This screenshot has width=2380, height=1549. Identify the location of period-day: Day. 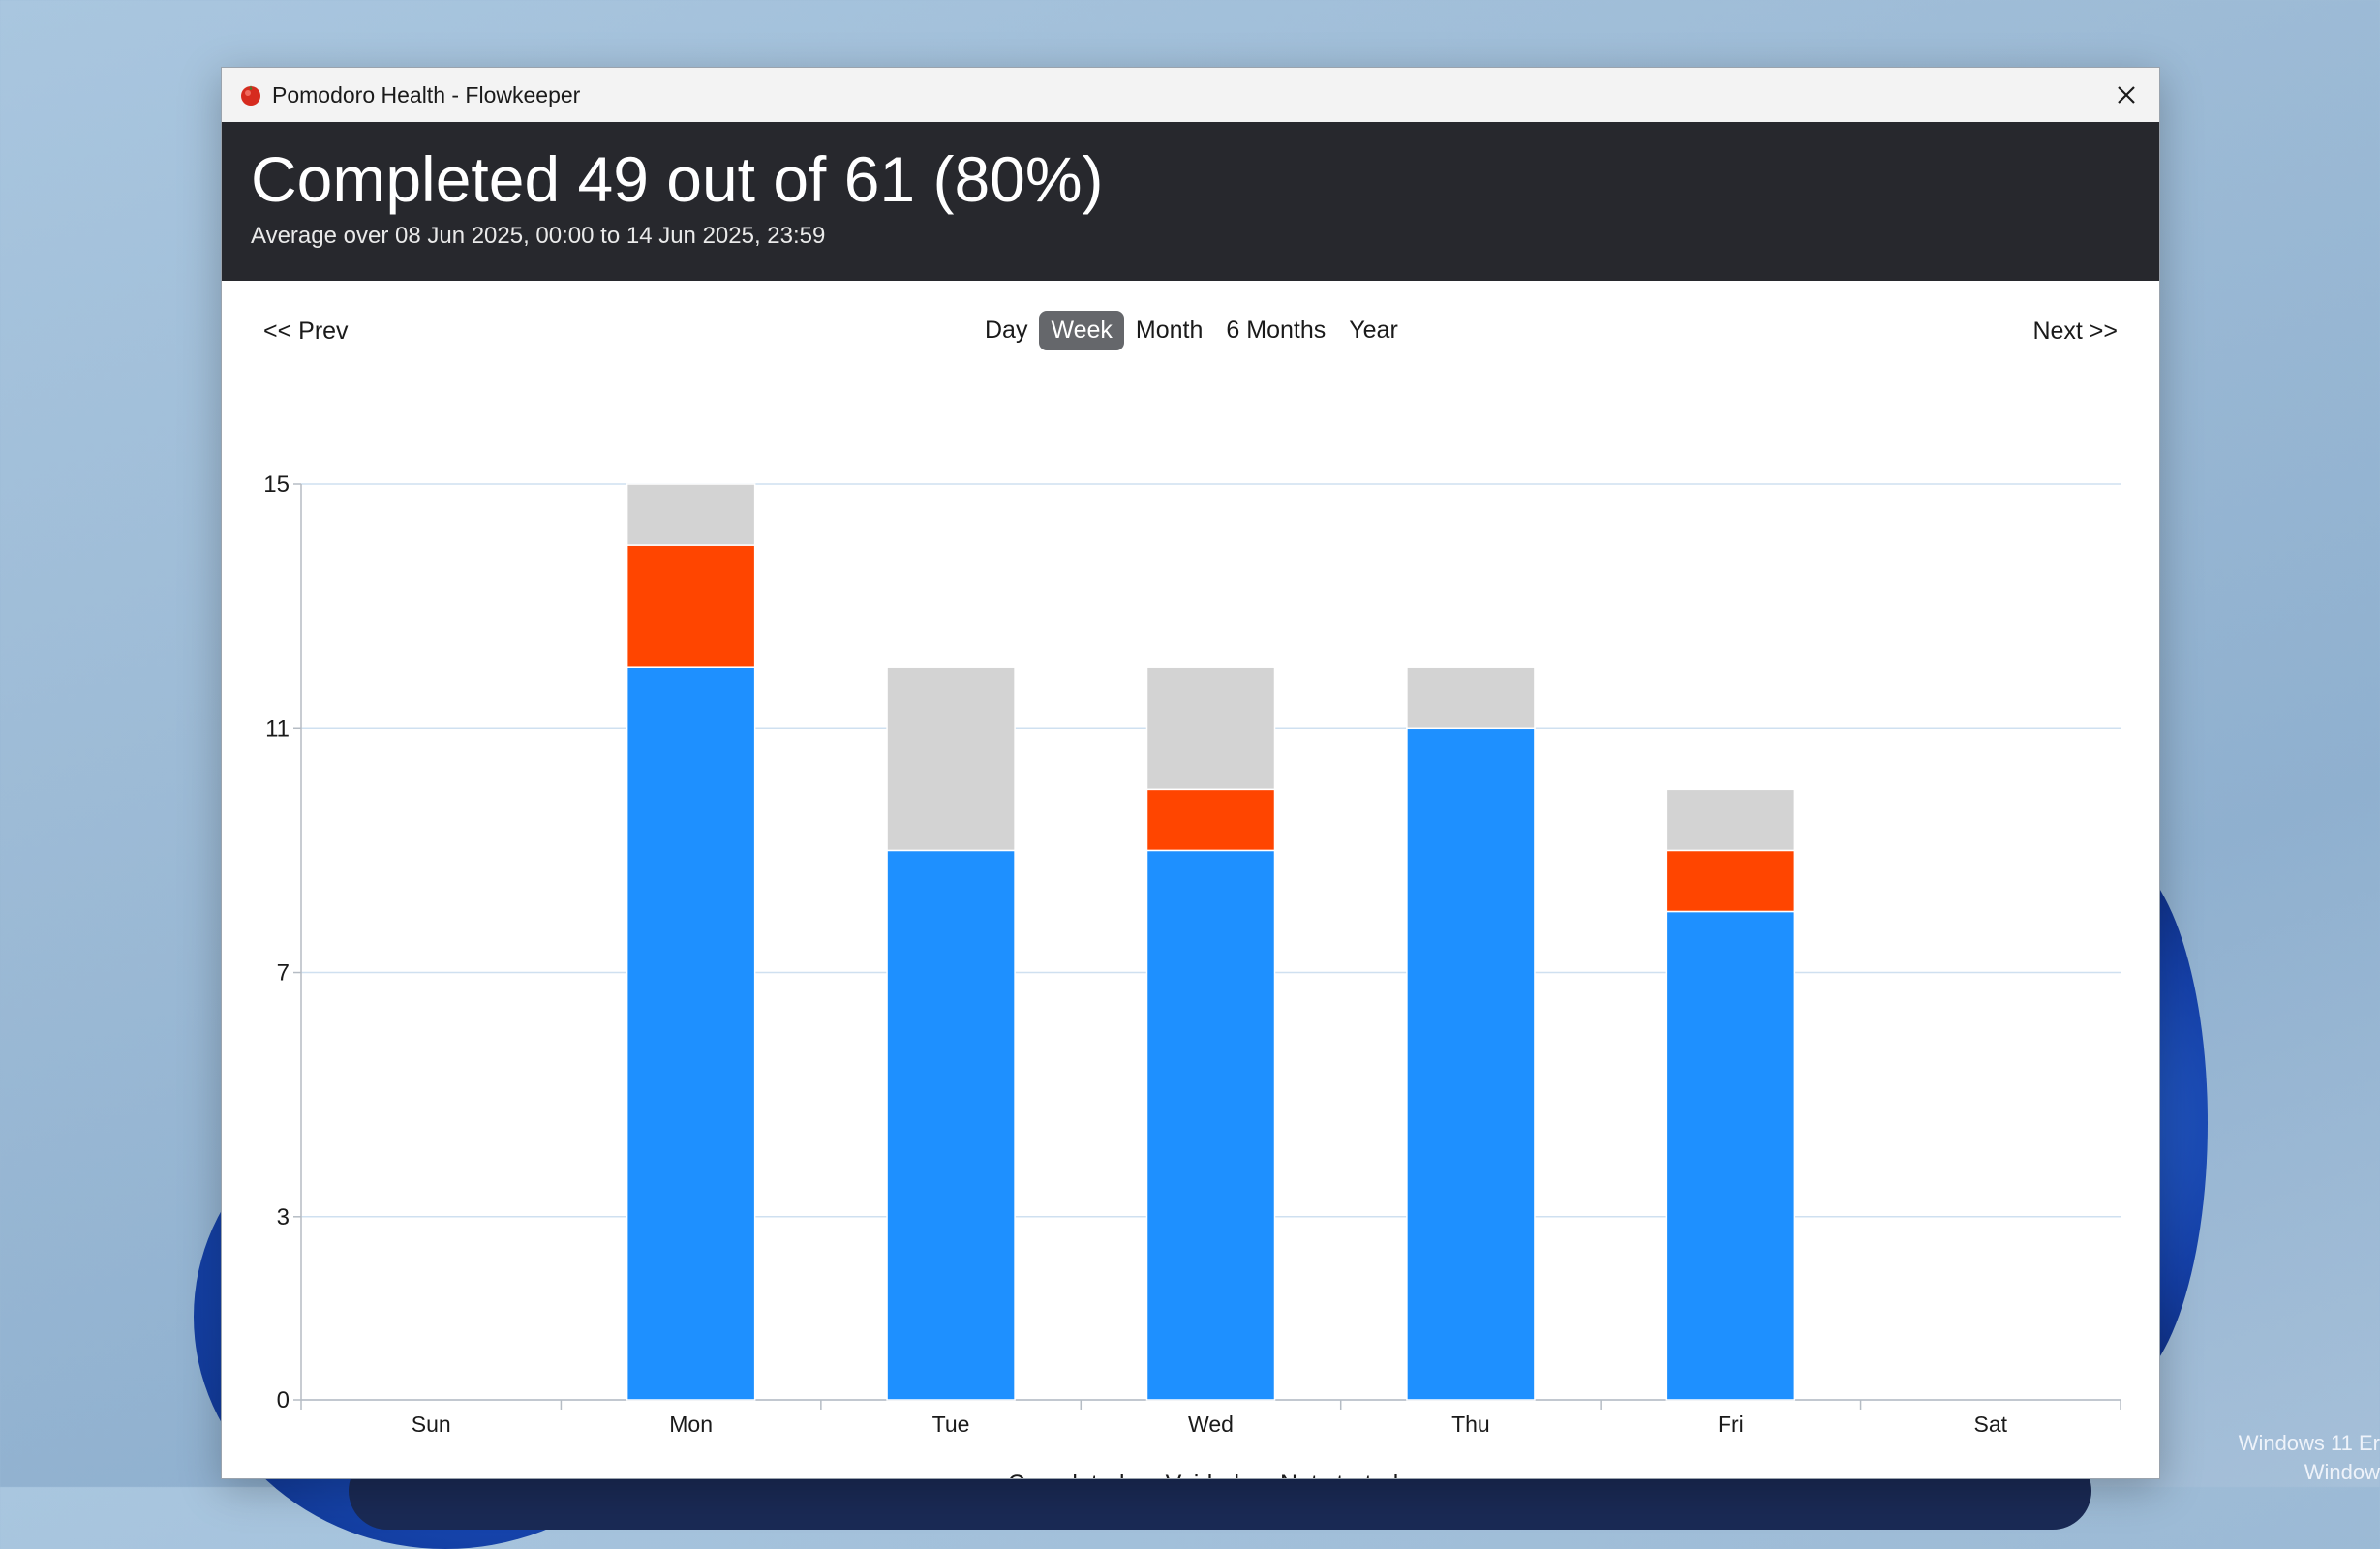
(1007, 330).